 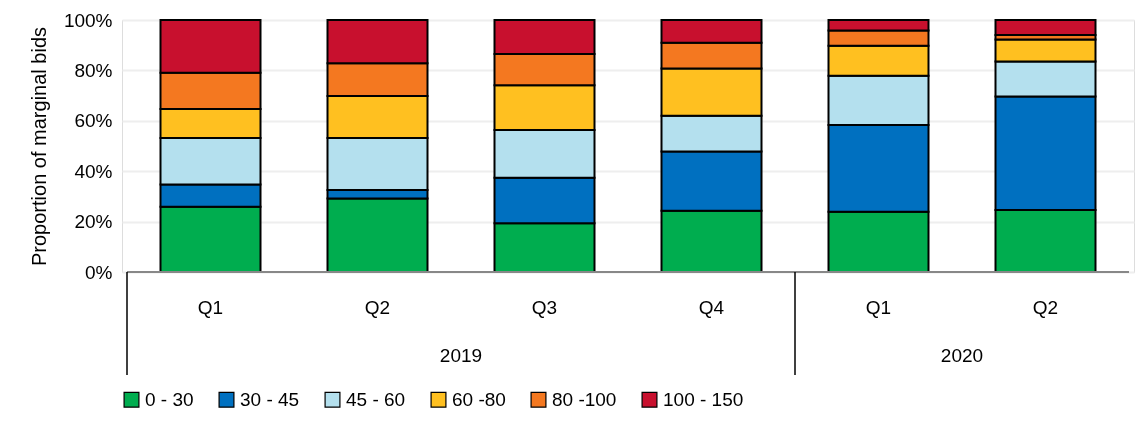 What do you see at coordinates (479, 399) in the screenshot?
I see `legend-label: 60 -80` at bounding box center [479, 399].